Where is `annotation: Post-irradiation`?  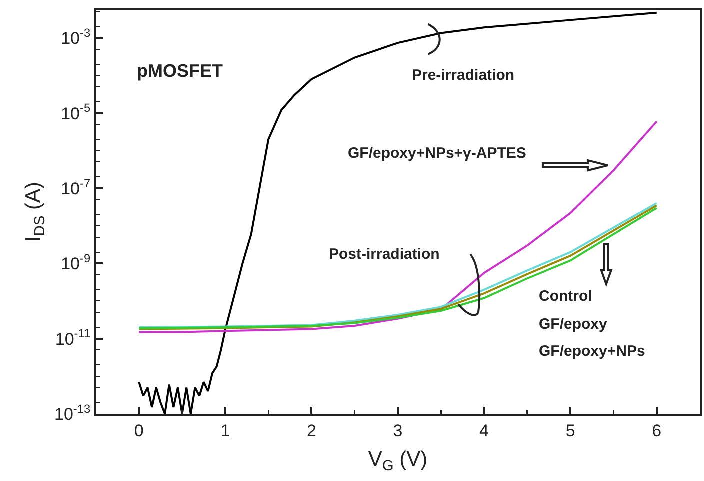
annotation: Post-irradiation is located at coordinates (384, 254).